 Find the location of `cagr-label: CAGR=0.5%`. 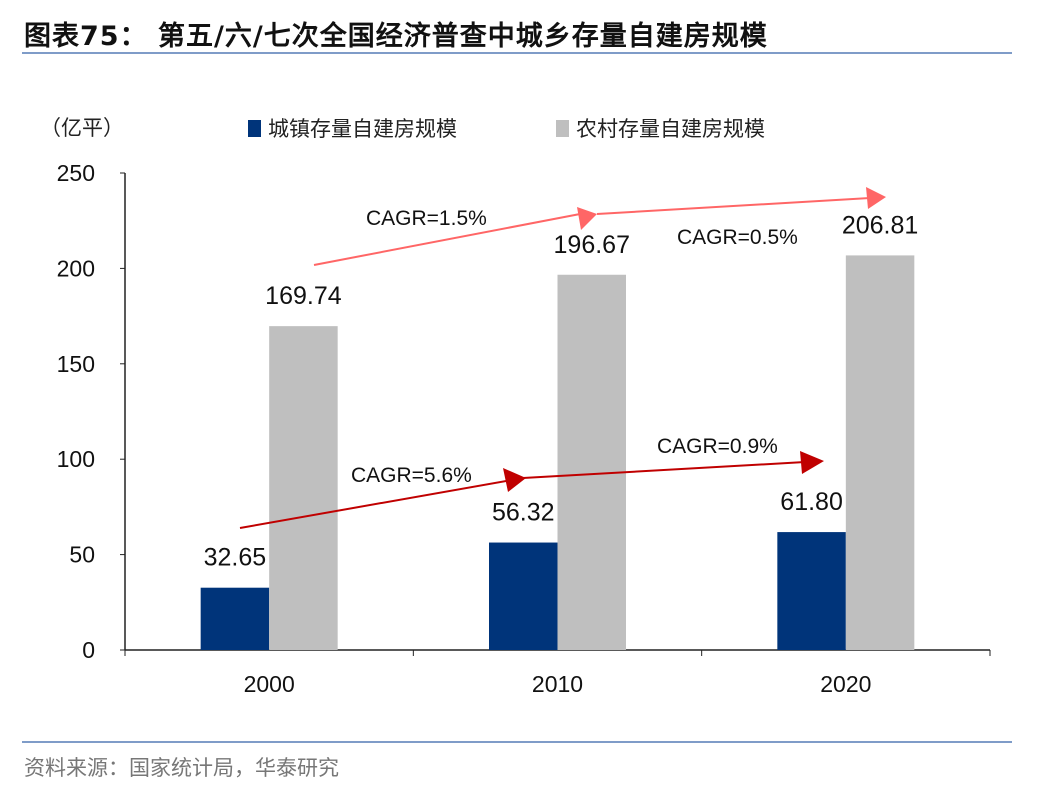

cagr-label: CAGR=0.5% is located at coordinates (737, 237).